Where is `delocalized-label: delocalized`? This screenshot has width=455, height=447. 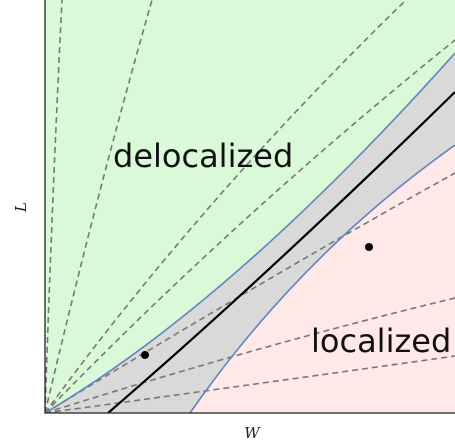
delocalized-label: delocalized is located at coordinates (203, 156).